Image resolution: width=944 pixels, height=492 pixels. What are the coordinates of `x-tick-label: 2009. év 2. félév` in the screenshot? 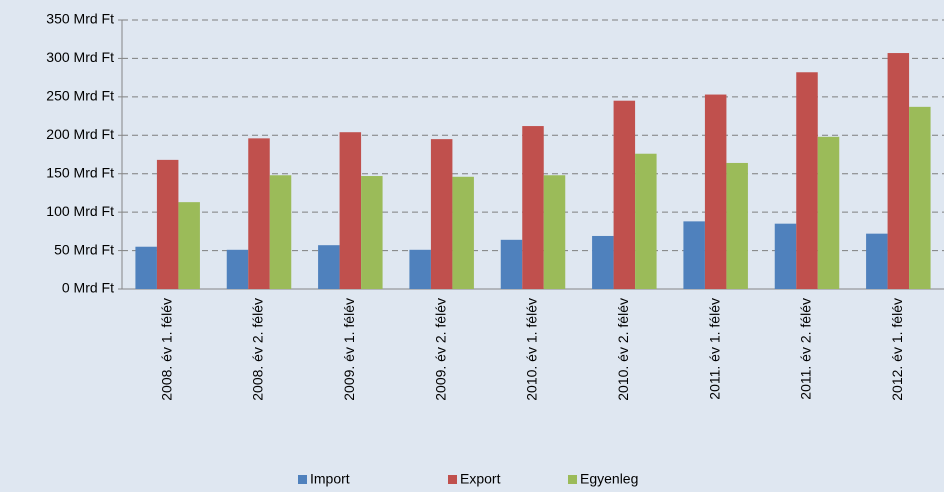 It's located at (440, 349).